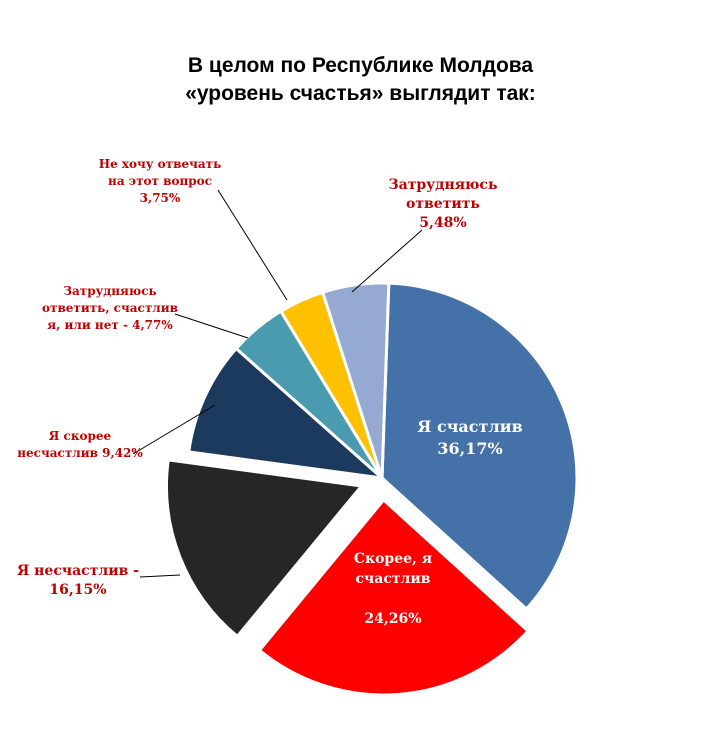 The image size is (721, 740). Describe the element at coordinates (355, 380) in the screenshot. I see `pie-slice-hard-to-say` at that location.